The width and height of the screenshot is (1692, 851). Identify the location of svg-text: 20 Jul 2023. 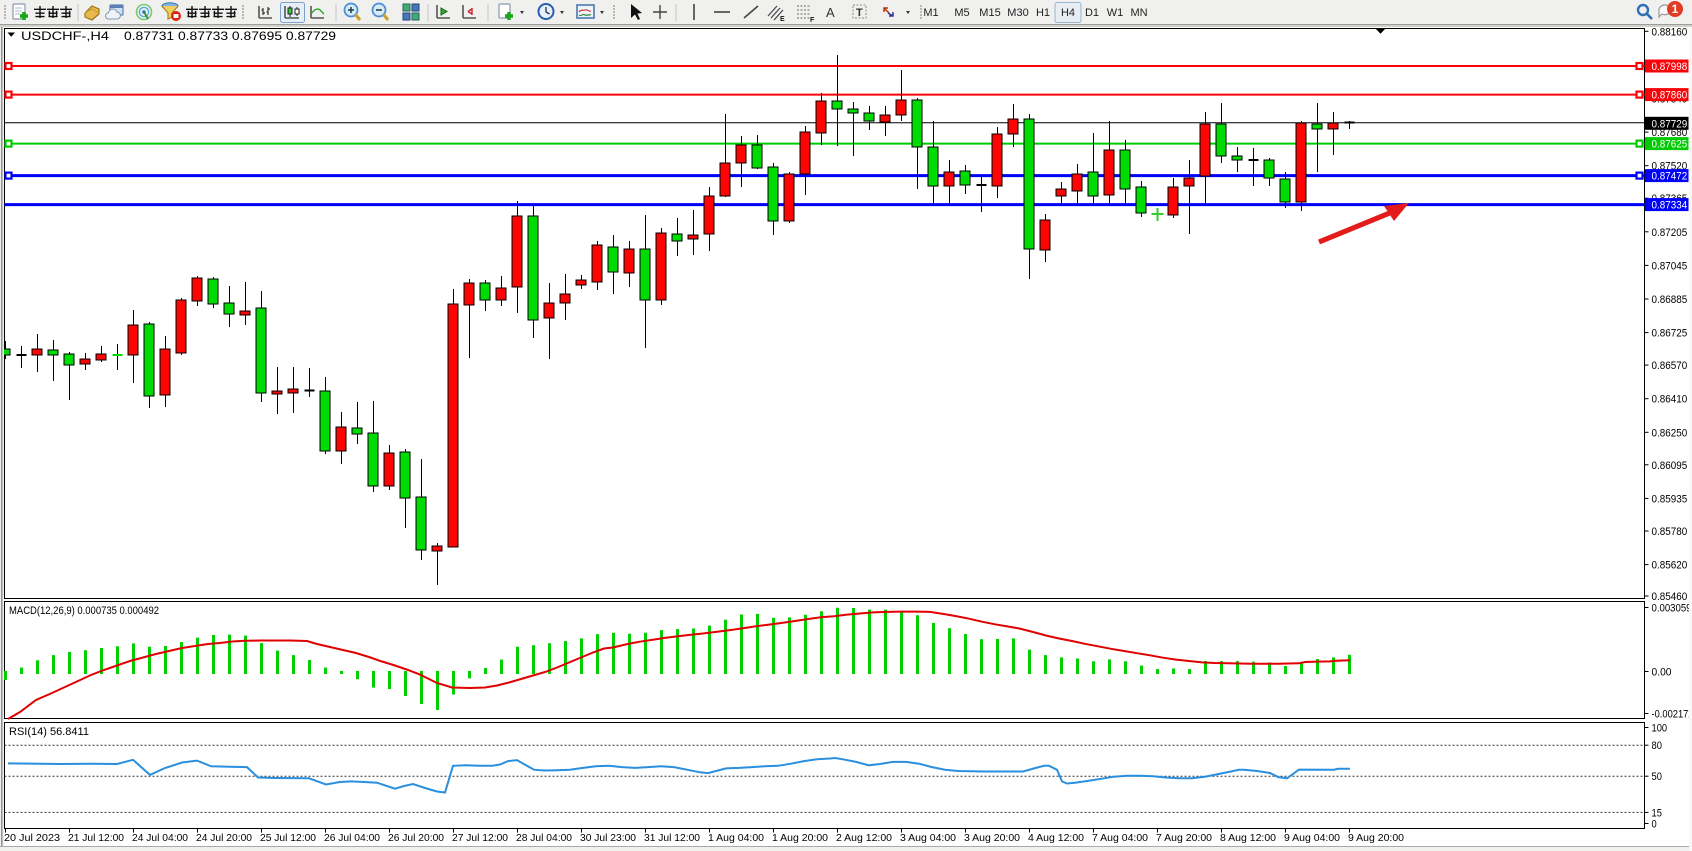
(32, 838).